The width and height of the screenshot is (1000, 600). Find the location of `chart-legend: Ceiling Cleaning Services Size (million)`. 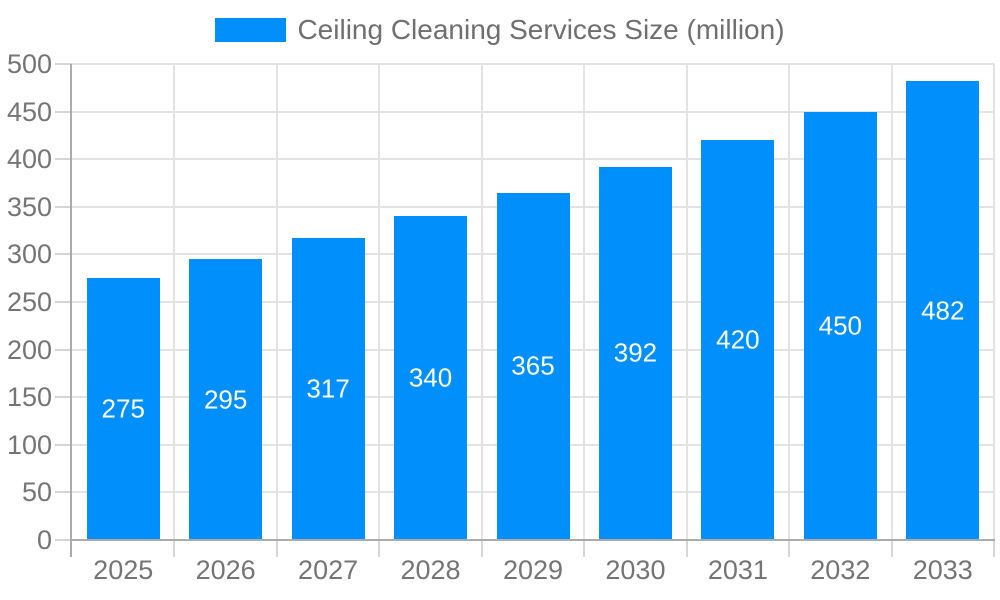

chart-legend: Ceiling Cleaning Services Size (million) is located at coordinates (500, 30).